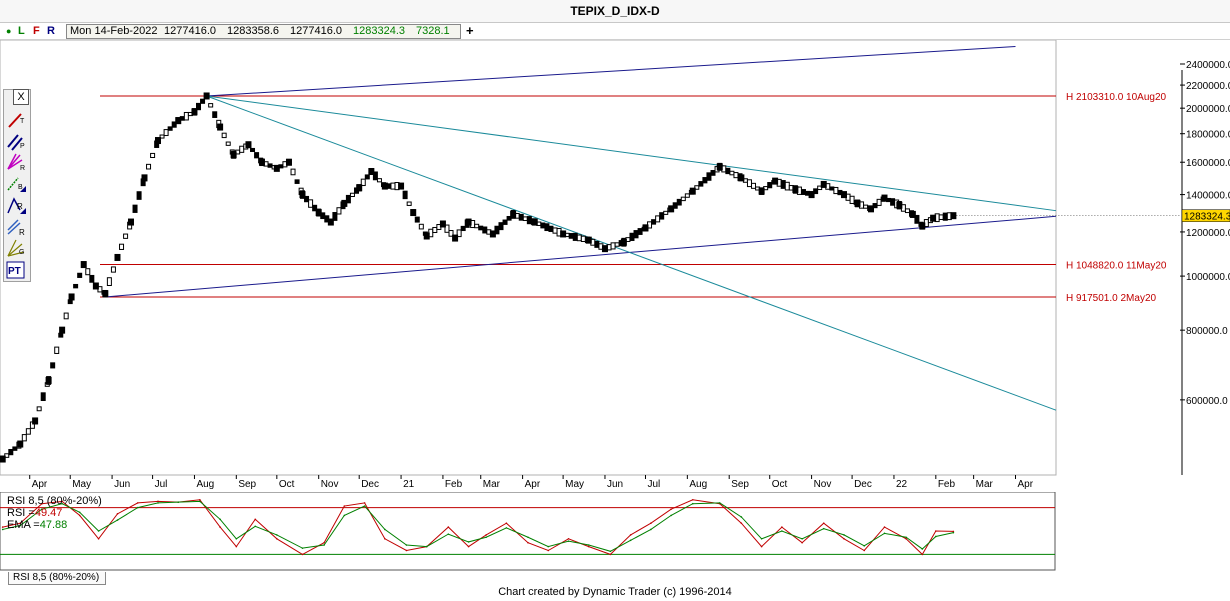 The height and width of the screenshot is (601, 1230). Describe the element at coordinates (16, 248) in the screenshot. I see `gann-fan-tool-icon: G` at that location.